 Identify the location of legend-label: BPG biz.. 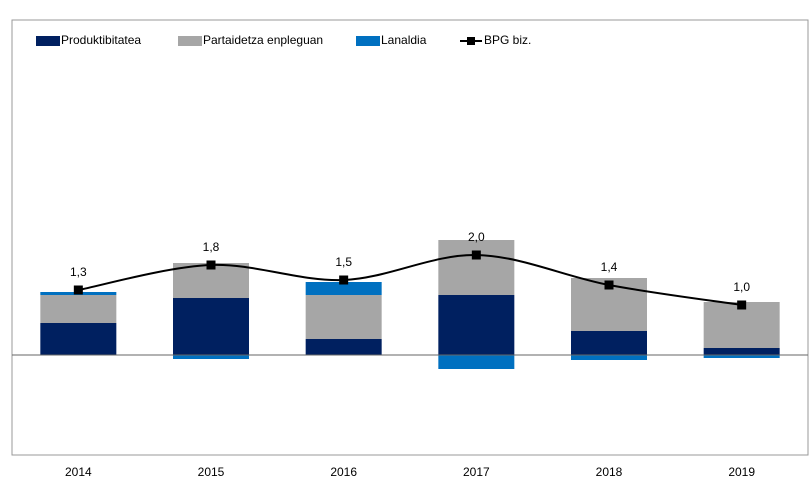
(507, 40).